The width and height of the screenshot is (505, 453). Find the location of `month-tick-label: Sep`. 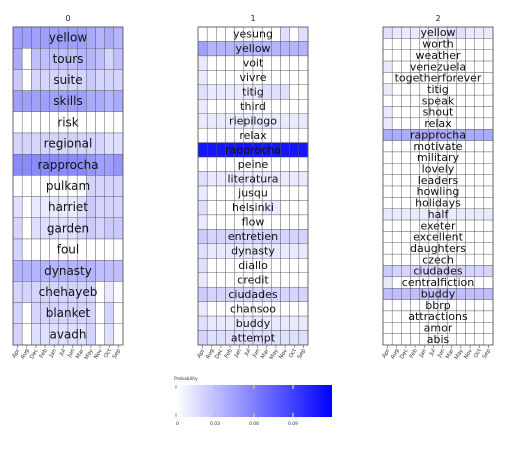

month-tick-label: Sep is located at coordinates (117, 354).